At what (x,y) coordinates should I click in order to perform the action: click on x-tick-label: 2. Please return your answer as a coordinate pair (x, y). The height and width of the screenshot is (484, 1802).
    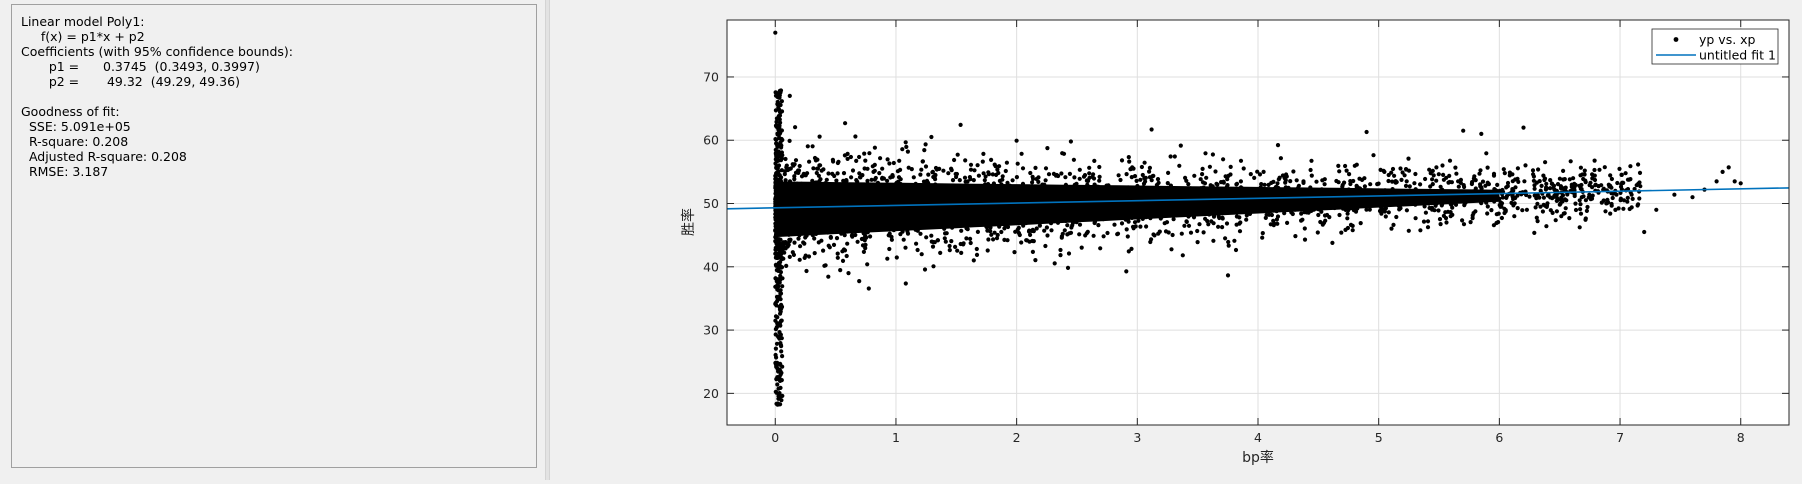
    Looking at the image, I should click on (1017, 437).